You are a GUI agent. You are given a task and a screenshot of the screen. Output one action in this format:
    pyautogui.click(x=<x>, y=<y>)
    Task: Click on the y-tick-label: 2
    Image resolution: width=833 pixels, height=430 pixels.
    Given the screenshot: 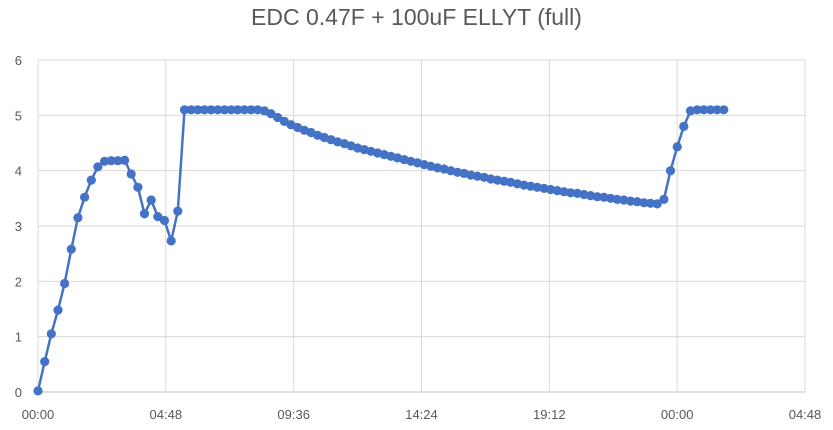 What is the action you would take?
    pyautogui.click(x=18, y=281)
    